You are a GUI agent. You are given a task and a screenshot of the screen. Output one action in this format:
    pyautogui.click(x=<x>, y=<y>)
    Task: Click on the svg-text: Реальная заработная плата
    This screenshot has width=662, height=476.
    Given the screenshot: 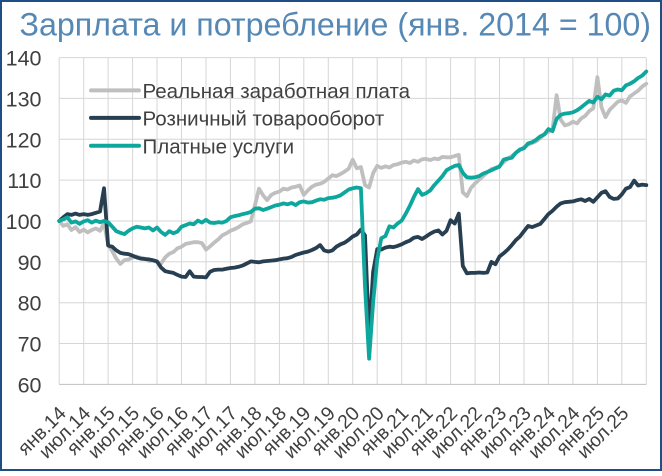 What is the action you would take?
    pyautogui.click(x=277, y=91)
    